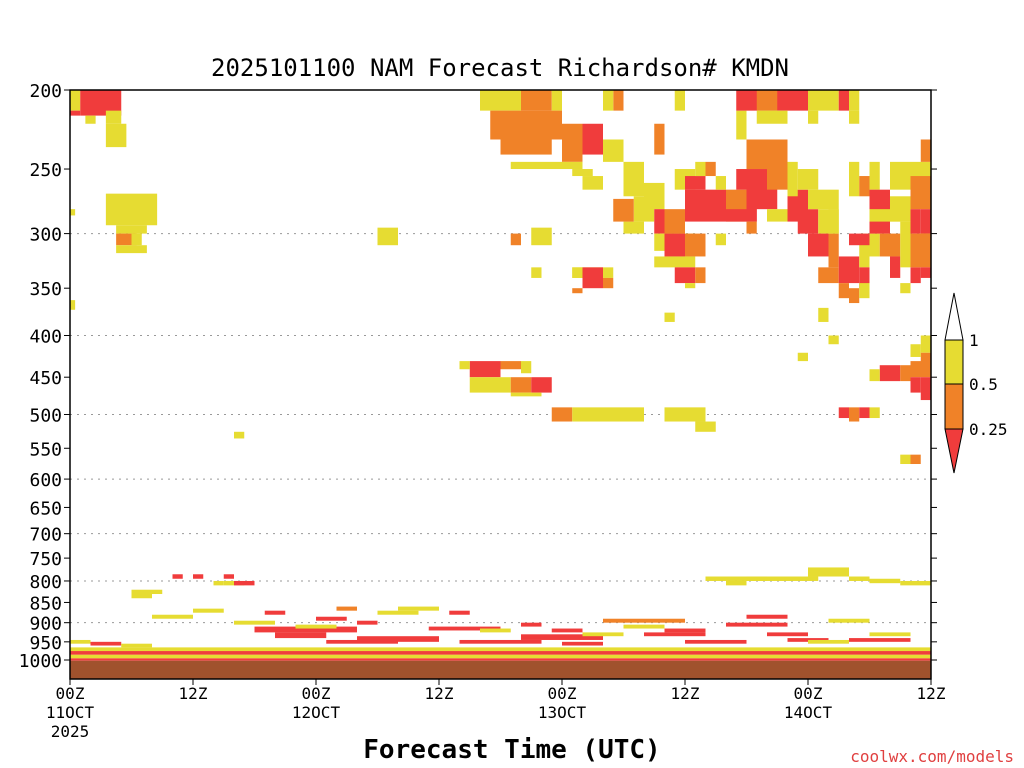  I want to click on x-tick-label: 12OCT, so click(316, 712).